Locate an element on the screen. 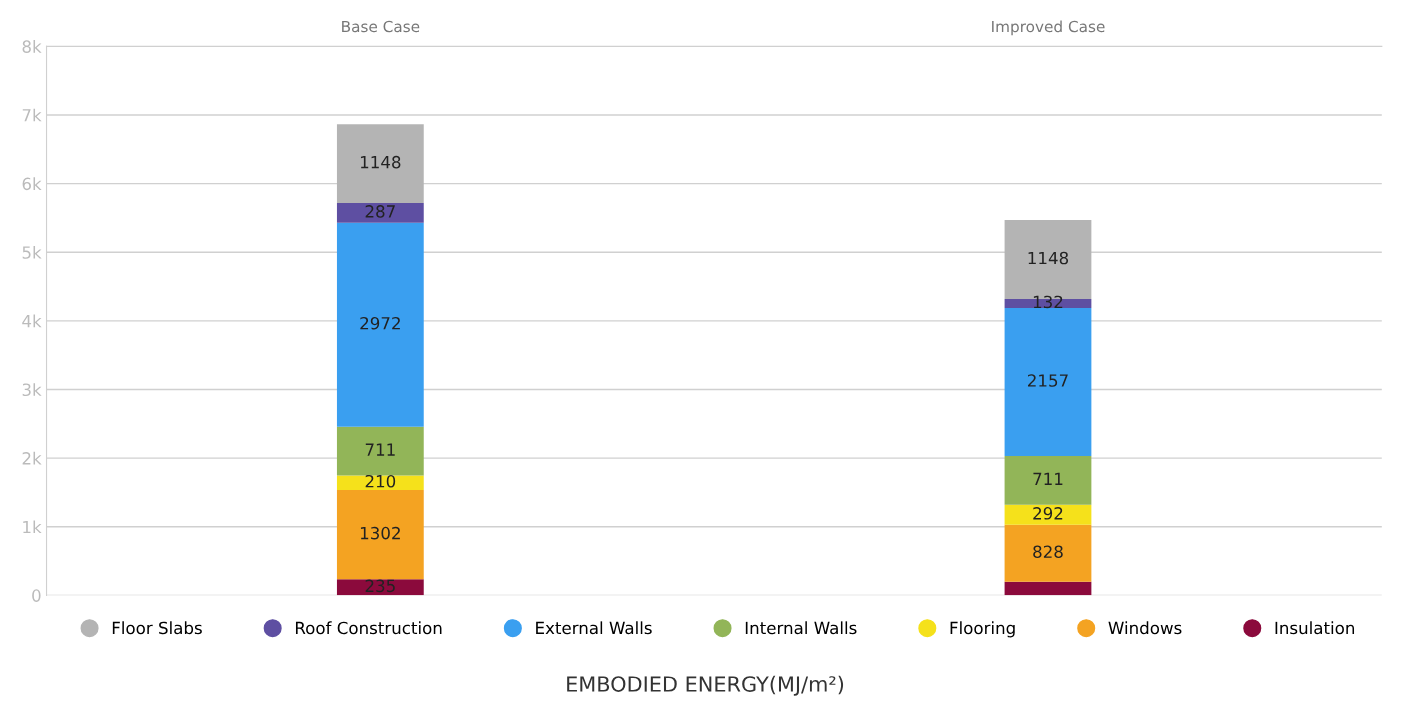 This screenshot has height=713, width=1410. data-label: 828 is located at coordinates (1048, 552).